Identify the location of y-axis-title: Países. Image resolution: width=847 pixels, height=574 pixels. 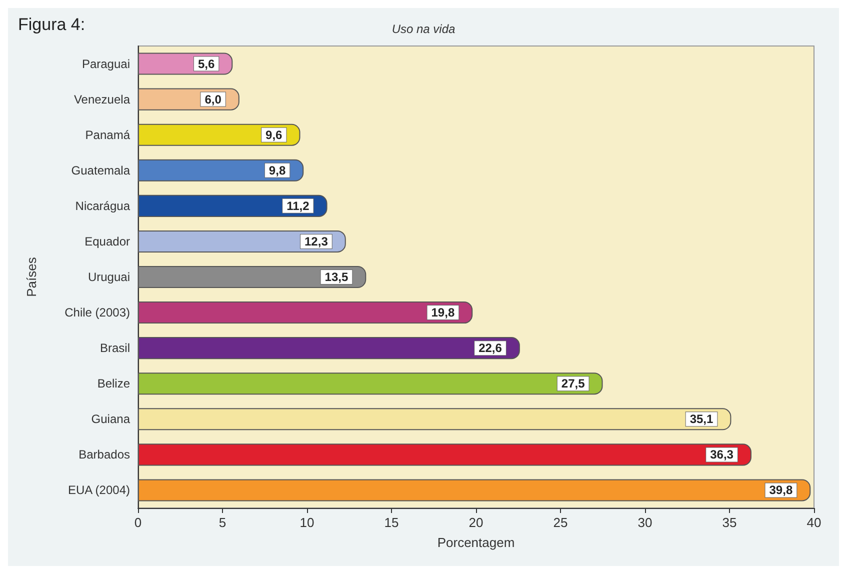
(31, 276).